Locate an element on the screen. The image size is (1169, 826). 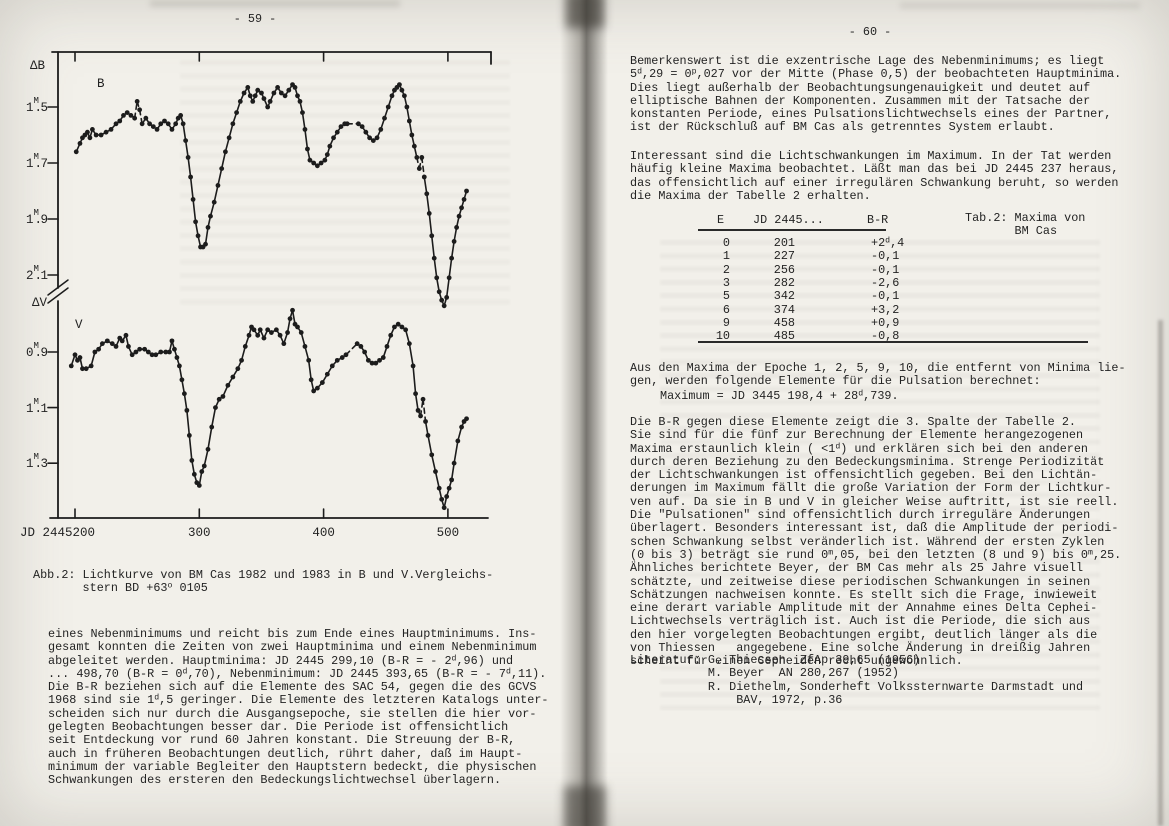
table-row: 1 227 -0,1 is located at coordinates (811, 256).